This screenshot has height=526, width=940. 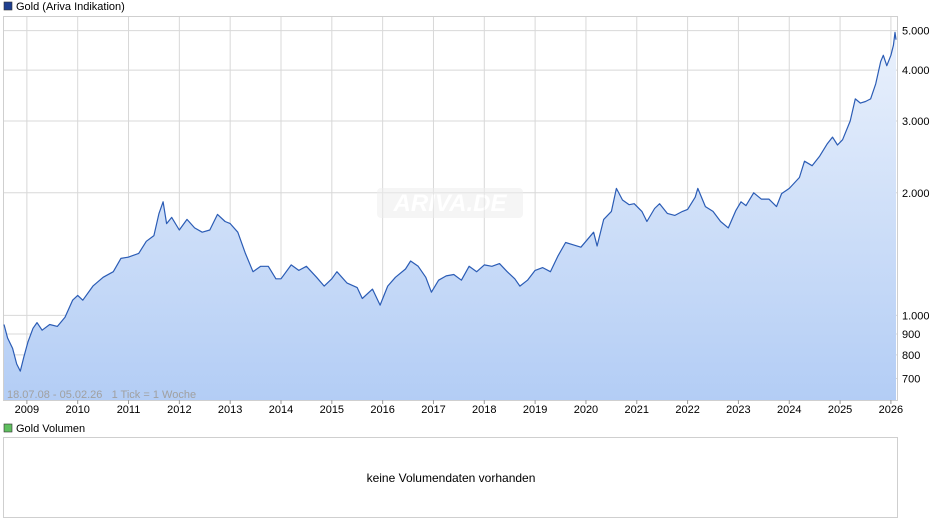 I want to click on price-legend-swatch, so click(x=8, y=6).